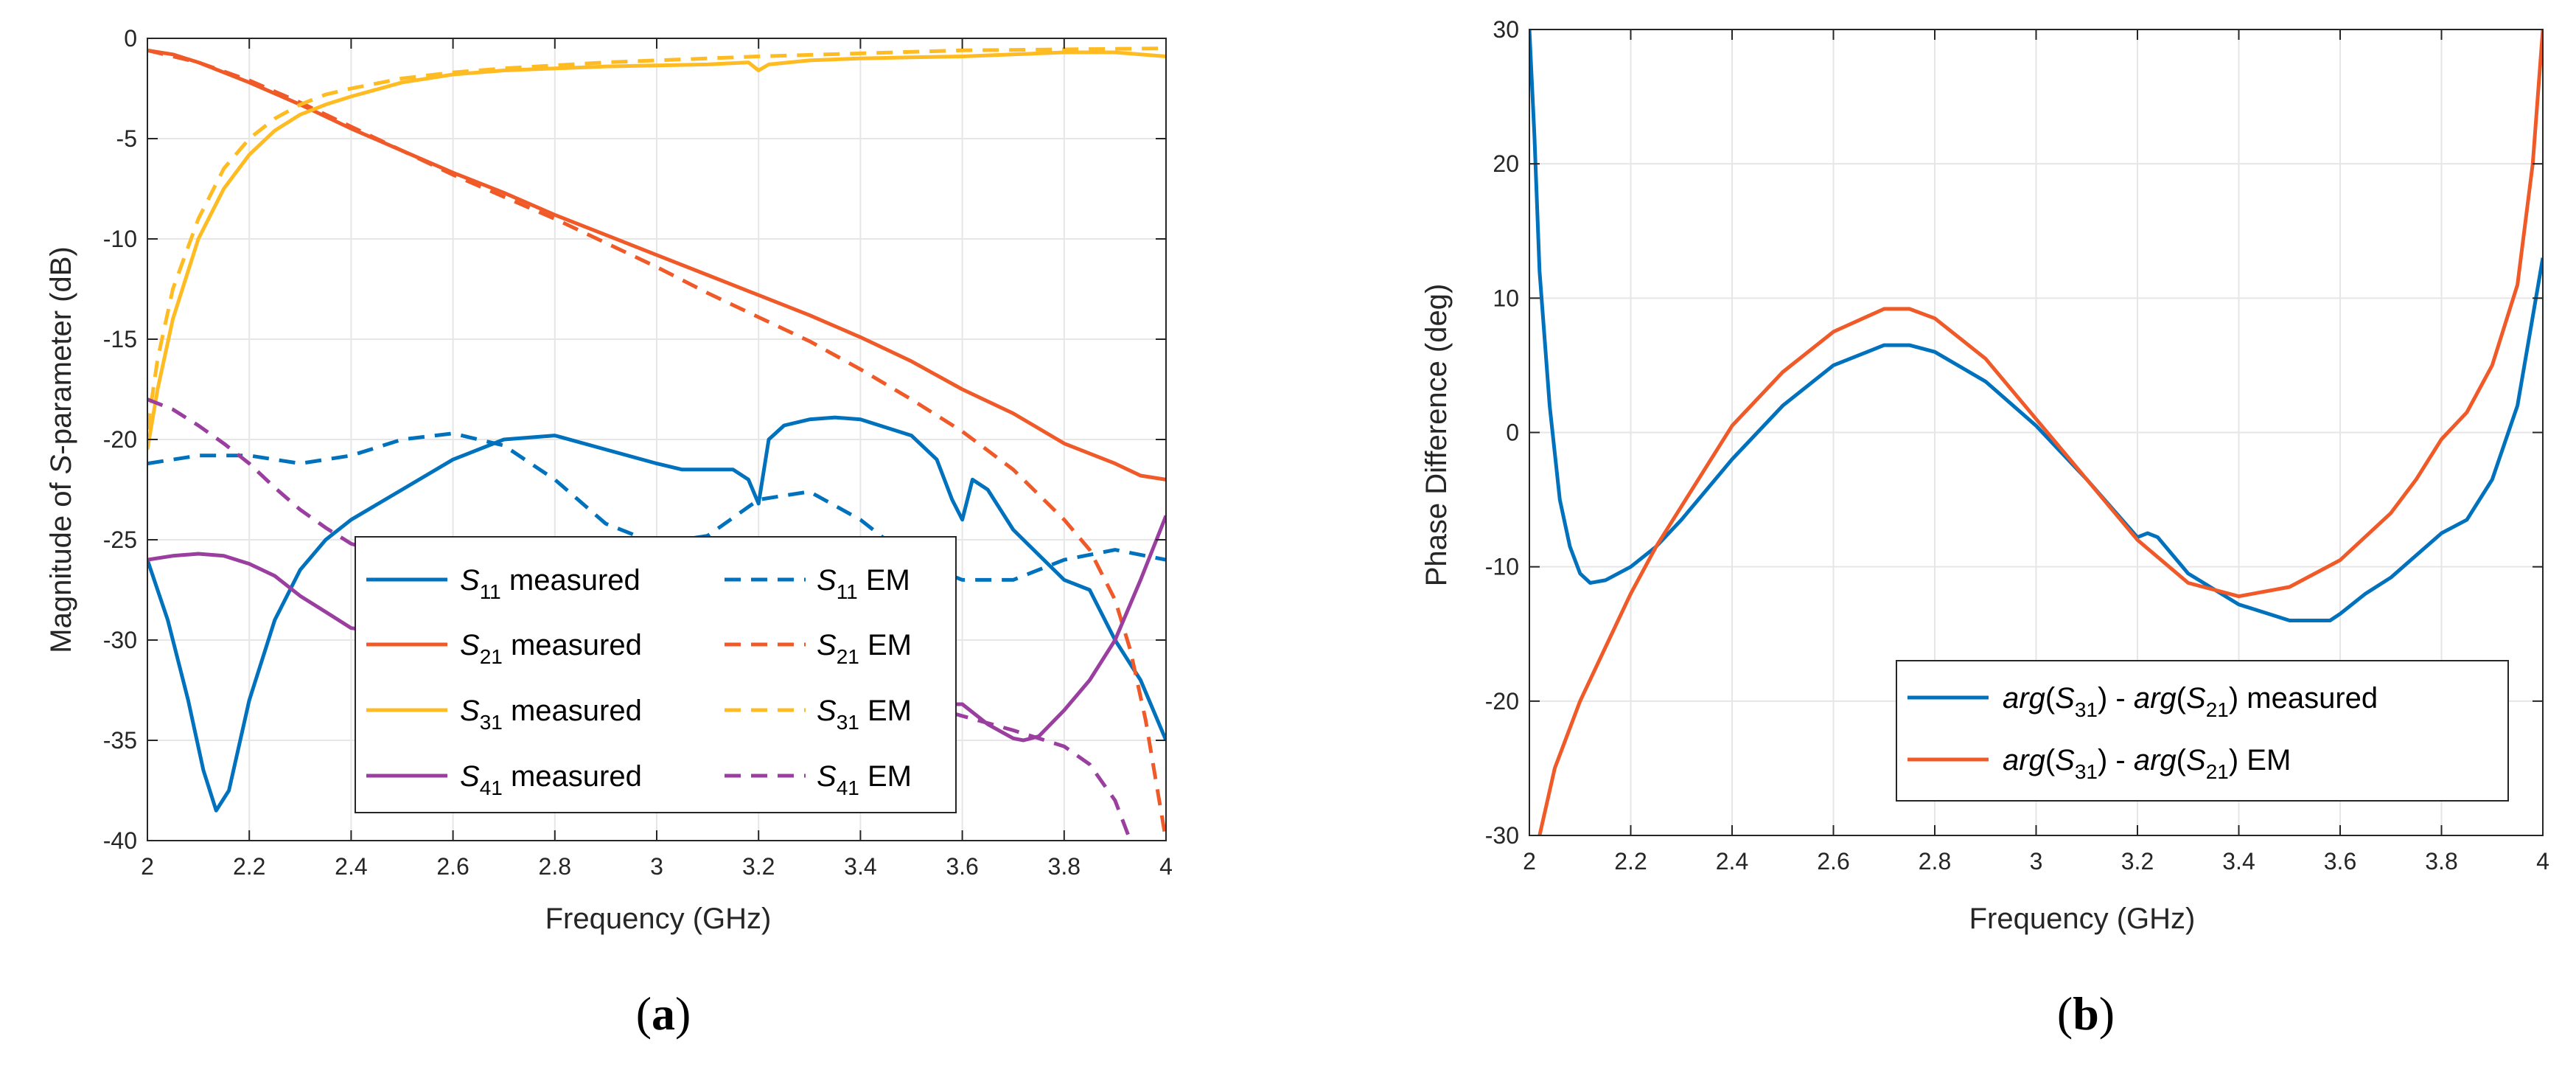 The image size is (2576, 1081). What do you see at coordinates (61, 450) in the screenshot?
I see `y-axis-label-a: Magnitude of S-parameter (dB)` at bounding box center [61, 450].